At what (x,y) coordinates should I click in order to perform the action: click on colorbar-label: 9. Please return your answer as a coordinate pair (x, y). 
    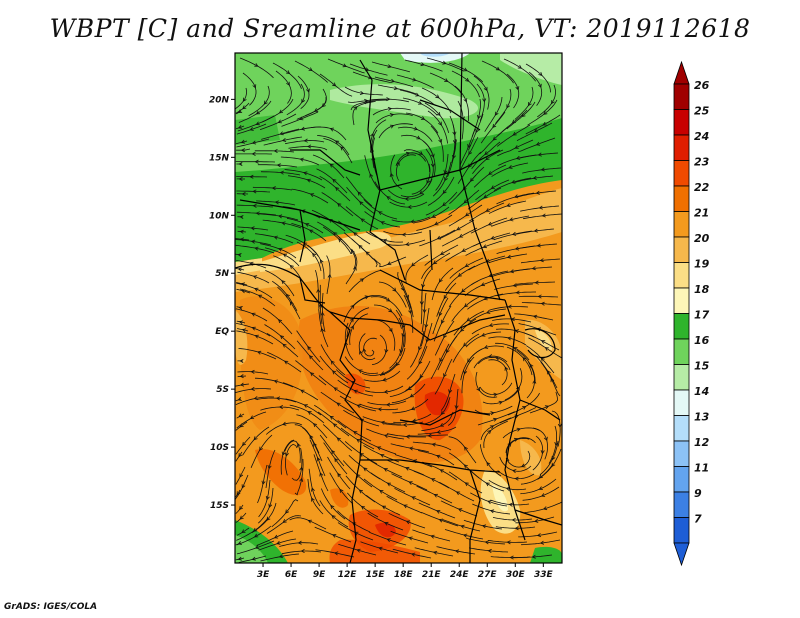
    Looking at the image, I should click on (698, 493).